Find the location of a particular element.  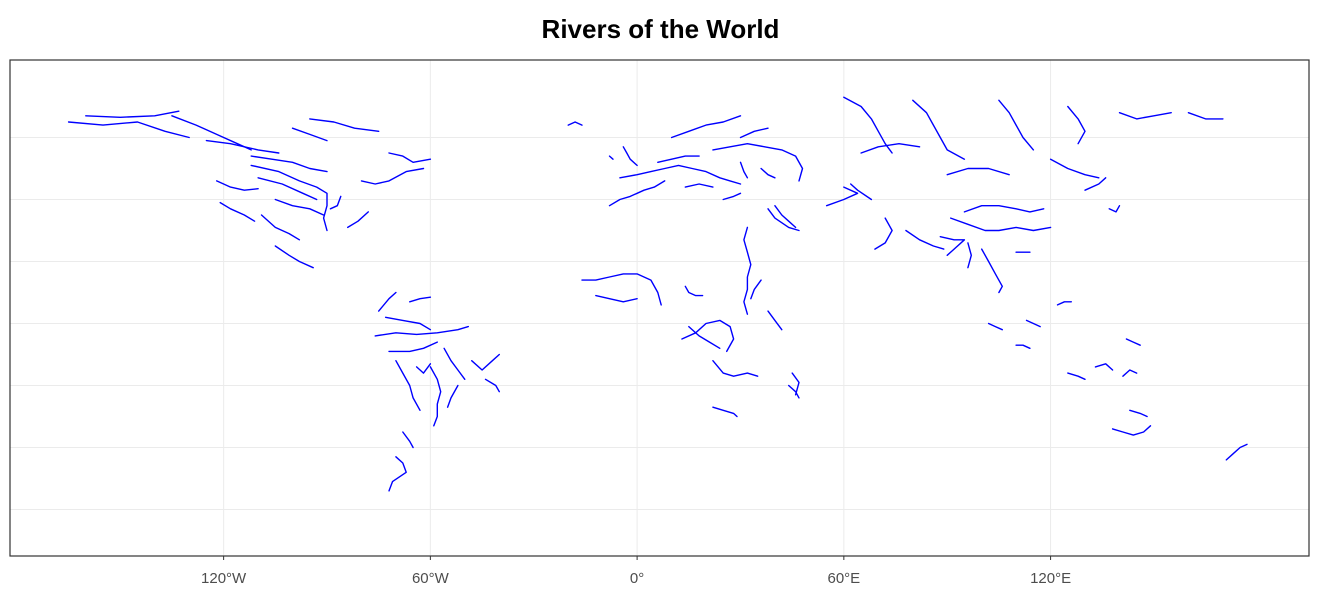

river-group-africa is located at coordinates (690, 322).